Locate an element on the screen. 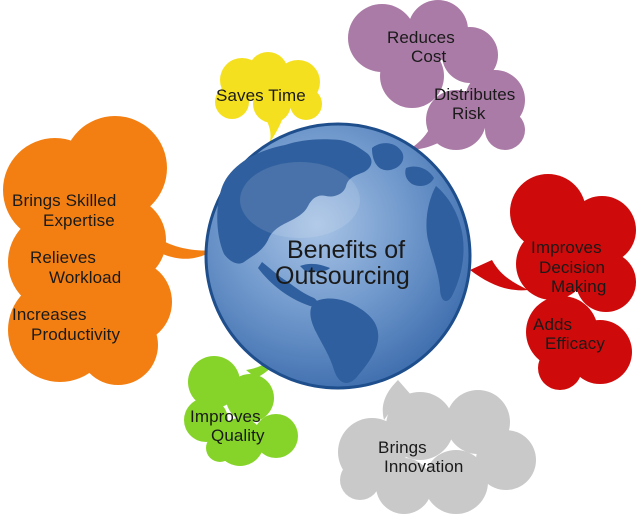 The image size is (640, 523). center-title-line-1: Benefits of is located at coordinates (346, 250).